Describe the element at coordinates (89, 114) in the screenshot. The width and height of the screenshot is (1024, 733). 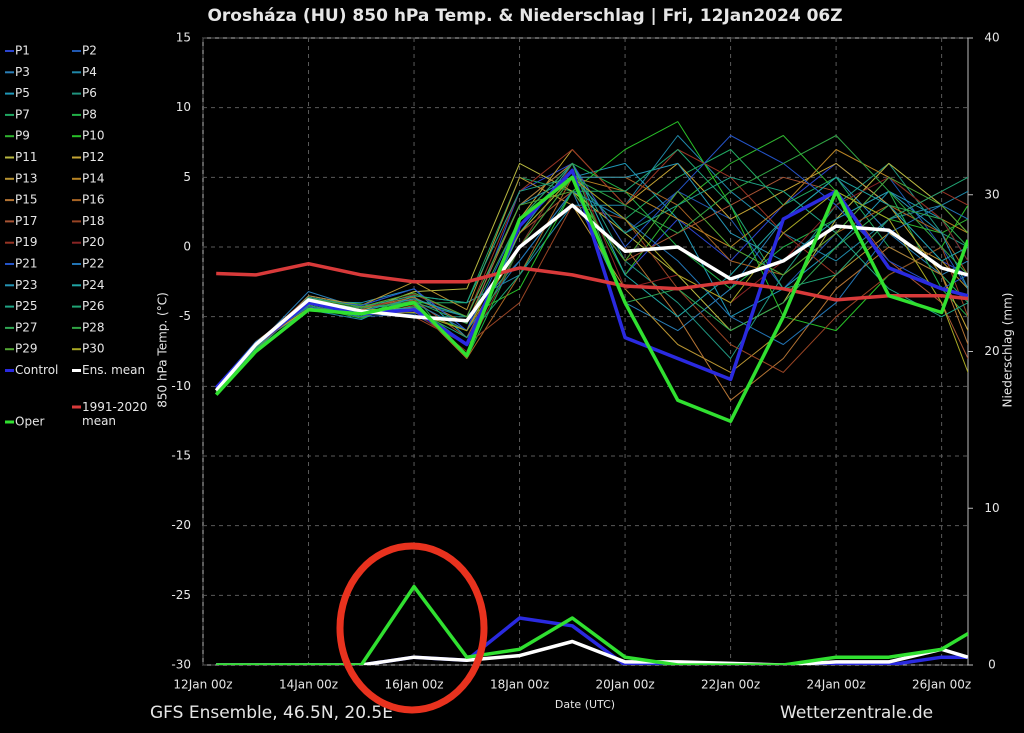
I see `legend-label: P8` at that location.